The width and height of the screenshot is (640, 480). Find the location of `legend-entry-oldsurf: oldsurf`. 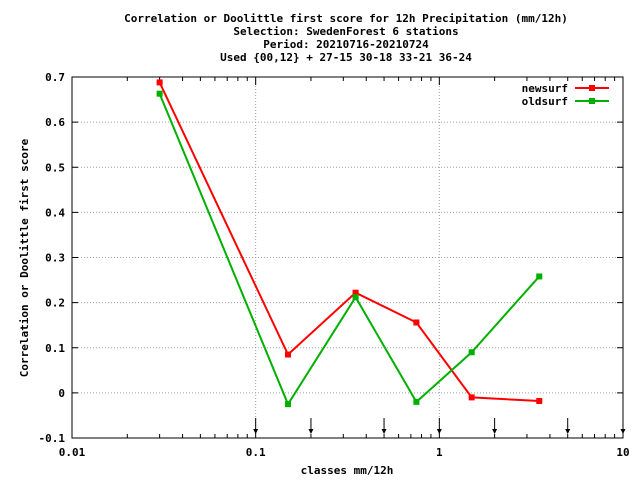

legend-entry-oldsurf: oldsurf is located at coordinates (565, 101).